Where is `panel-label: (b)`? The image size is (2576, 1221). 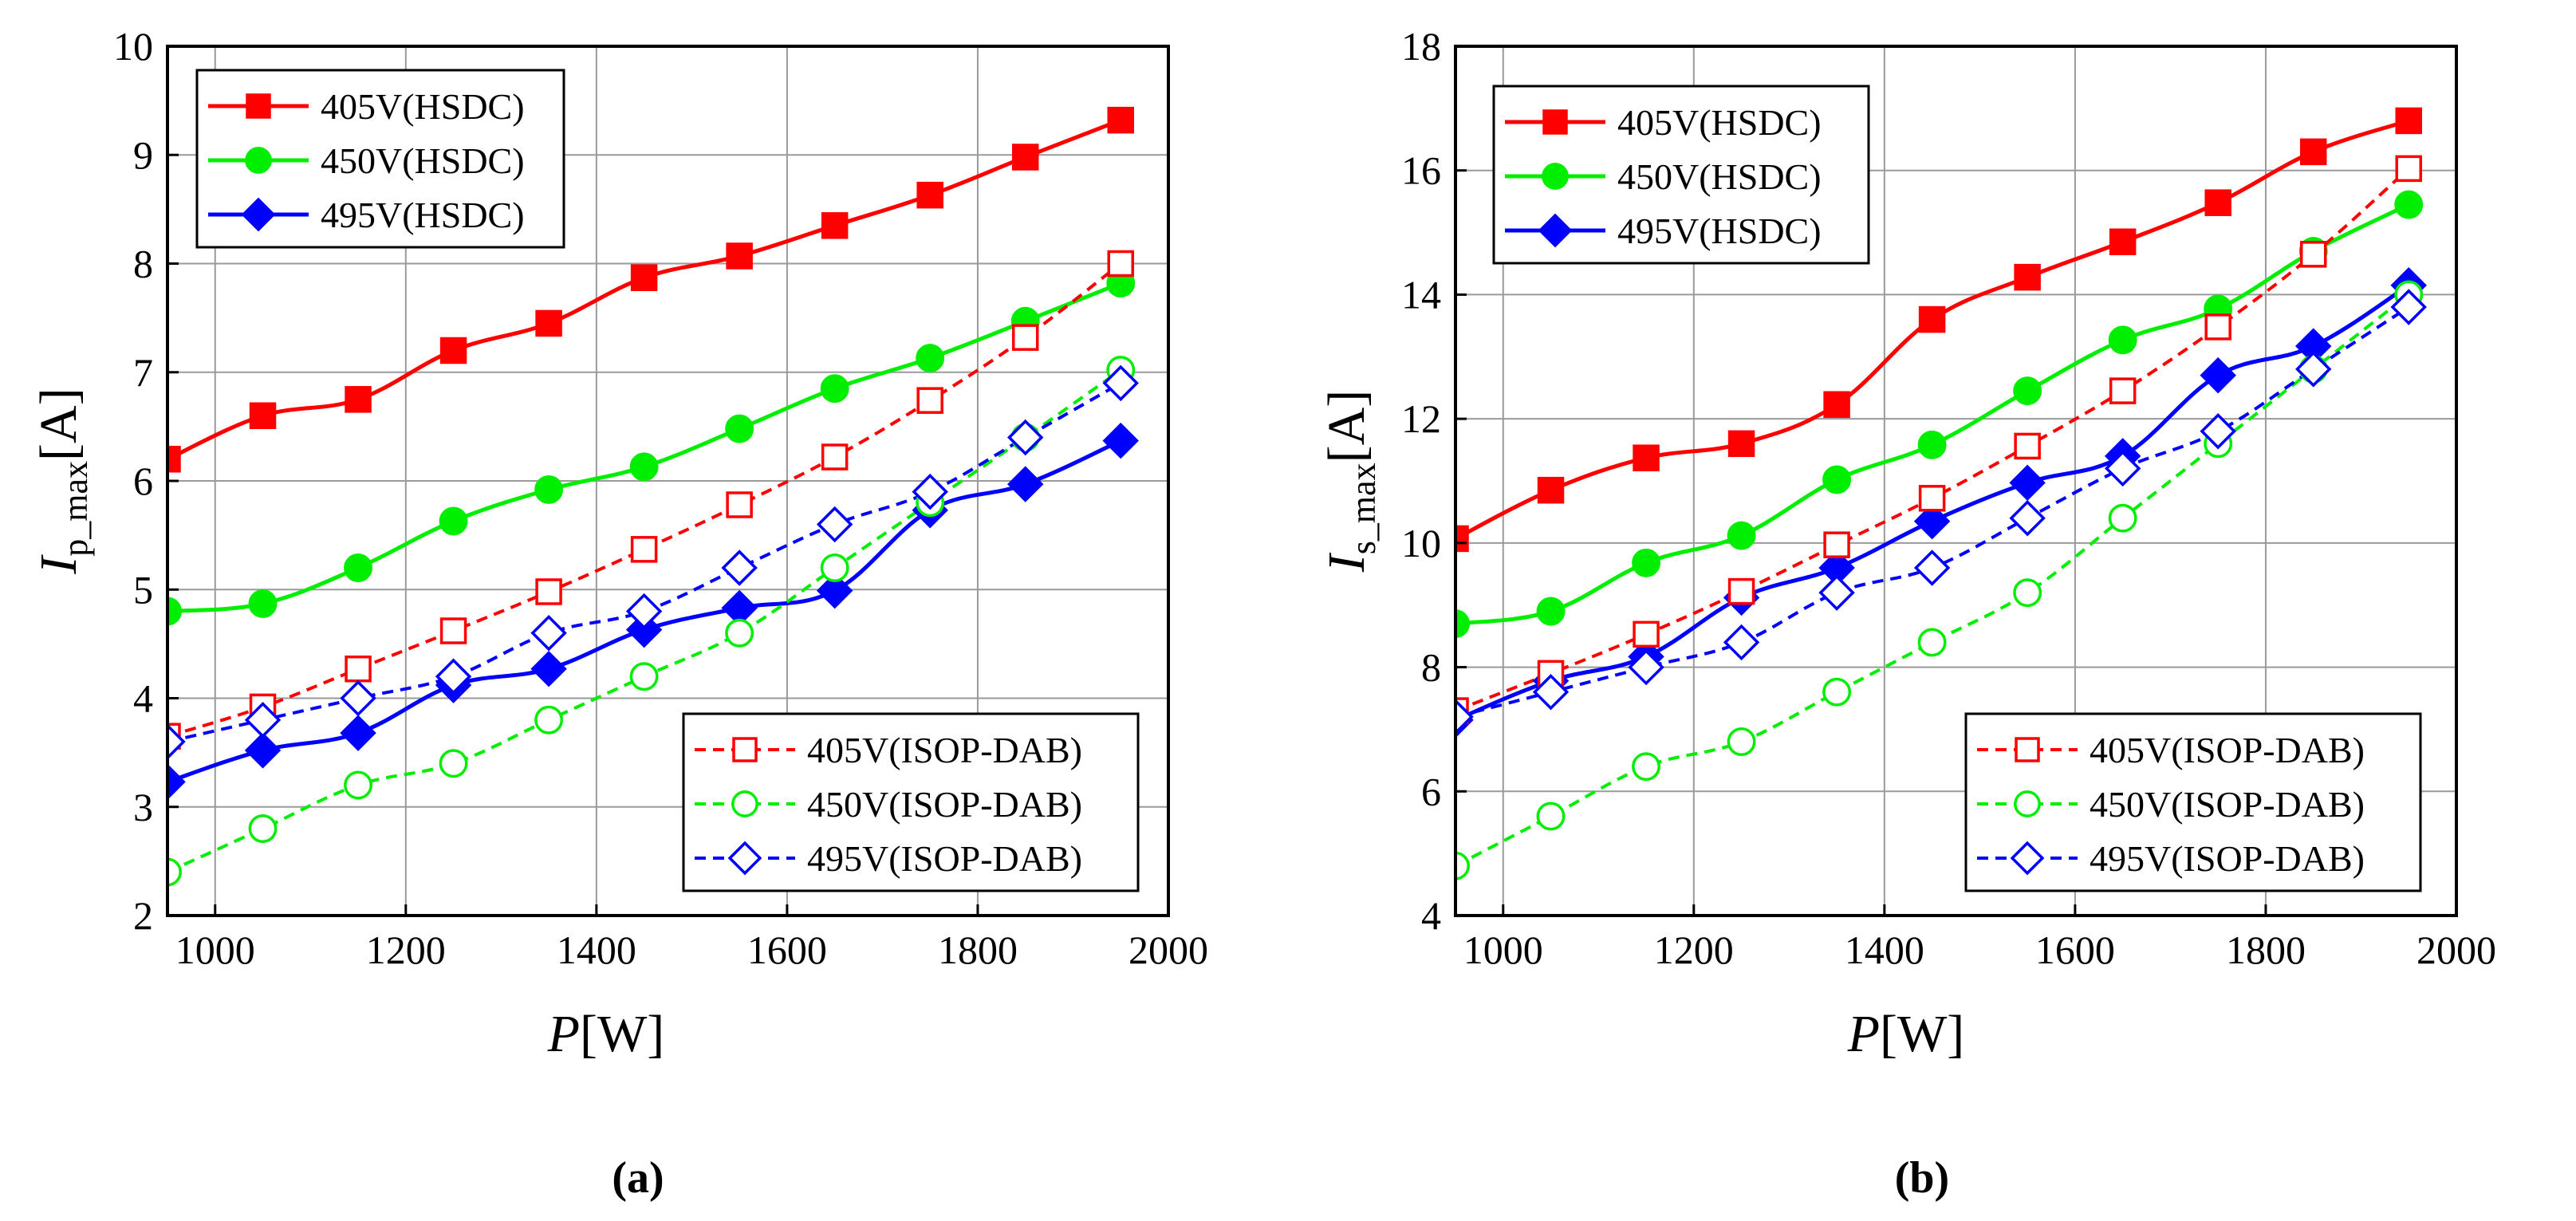 panel-label: (b) is located at coordinates (1922, 1178).